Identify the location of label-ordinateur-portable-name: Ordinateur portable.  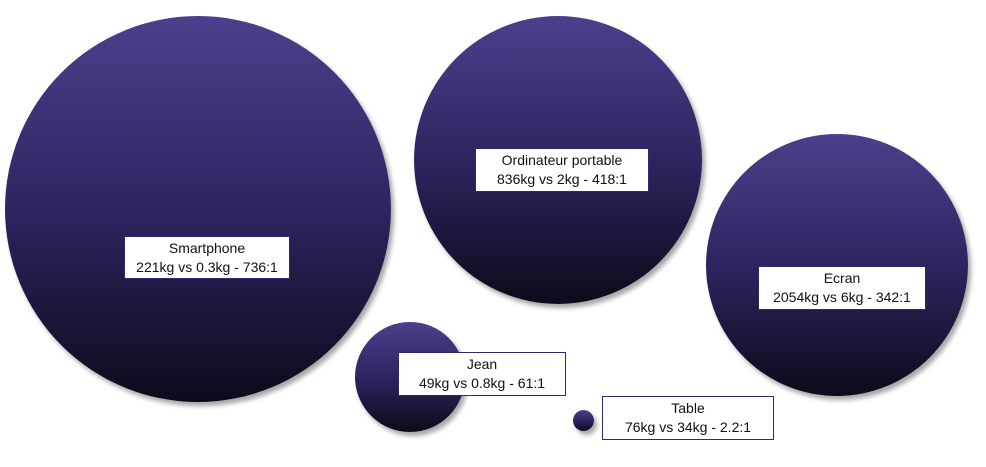
(562, 160).